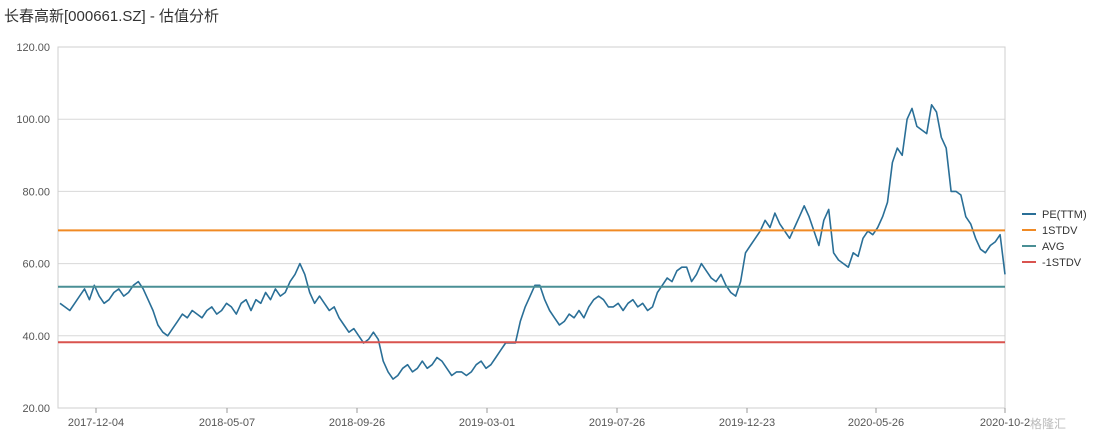 The height and width of the screenshot is (437, 1095). I want to click on chart-title: 长春高新[000661.SZ] - 估值分析, so click(112, 16).